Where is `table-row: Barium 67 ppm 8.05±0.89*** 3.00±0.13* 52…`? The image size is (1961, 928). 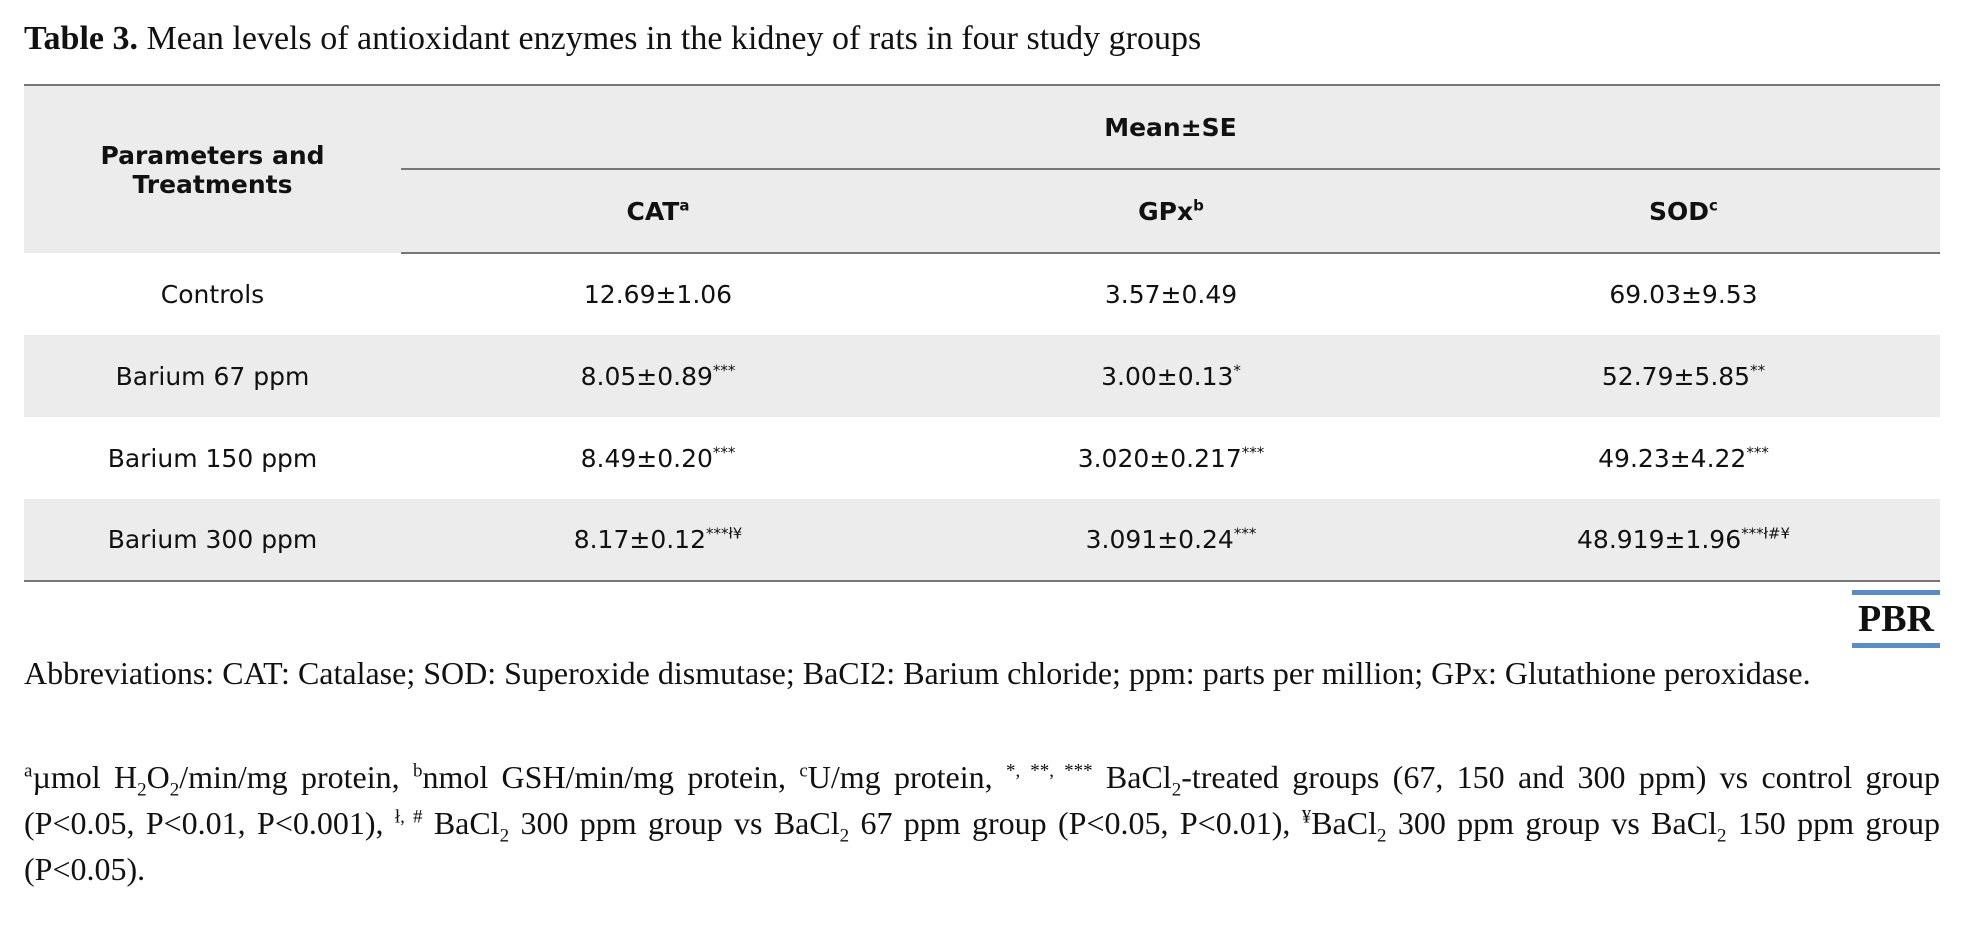
table-row: Barium 67 ppm 8.05±0.89*** 3.00±0.13* 52… is located at coordinates (982, 376).